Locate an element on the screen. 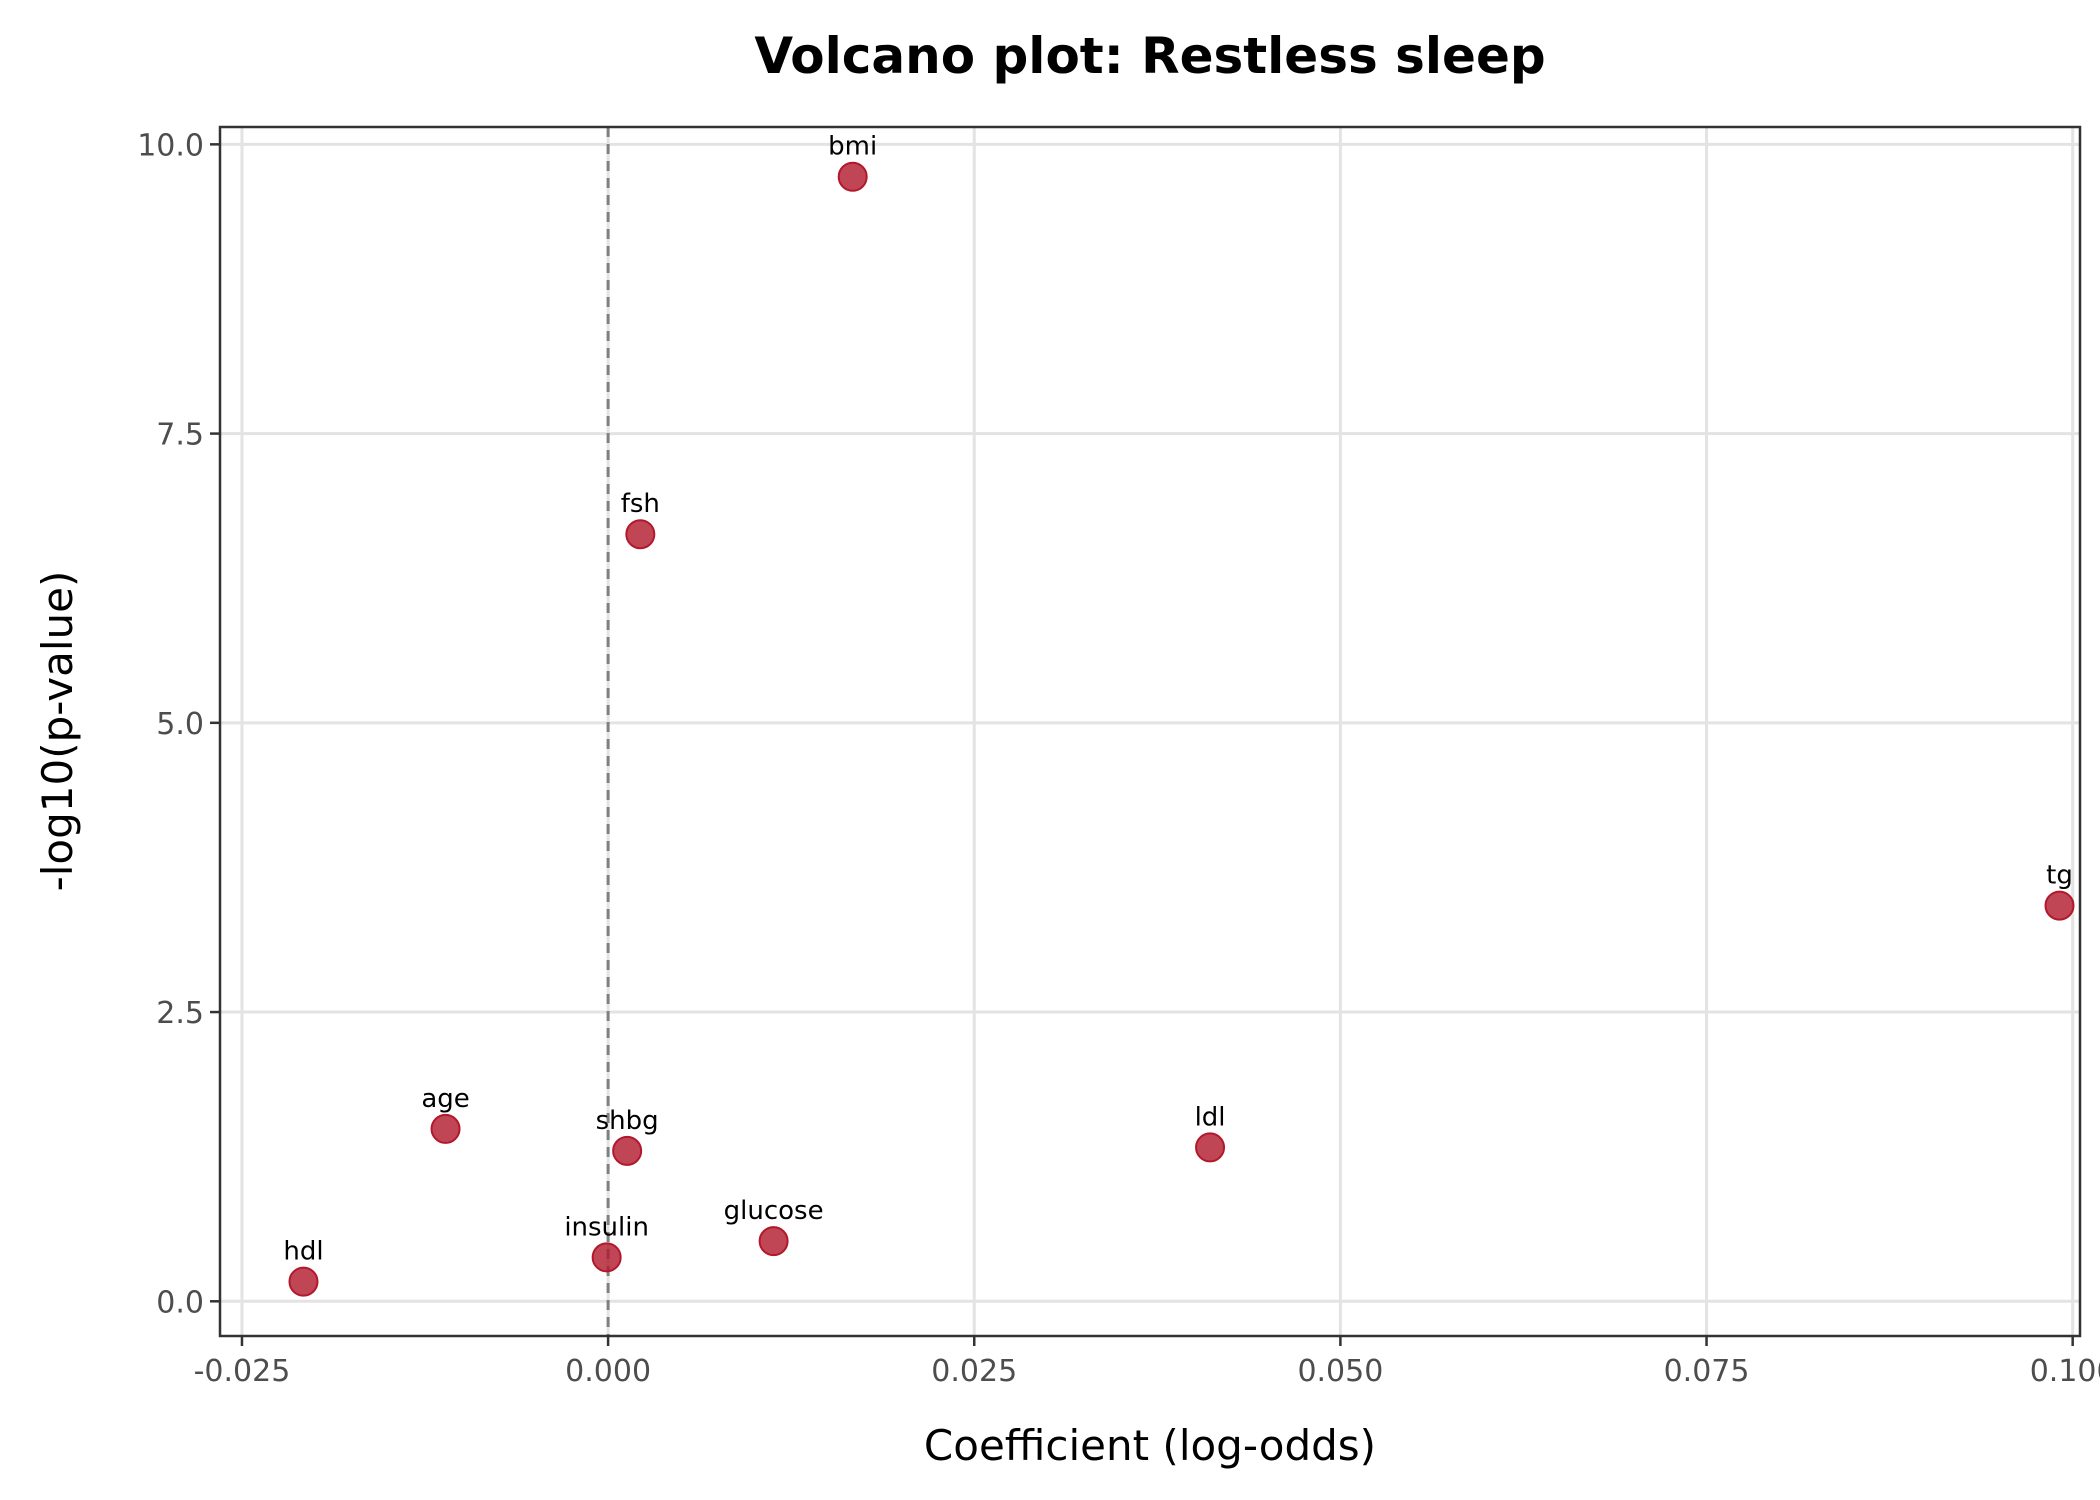 Image resolution: width=2100 pixels, height=1500 pixels. point-label-bmi: bmi is located at coordinates (852, 147).